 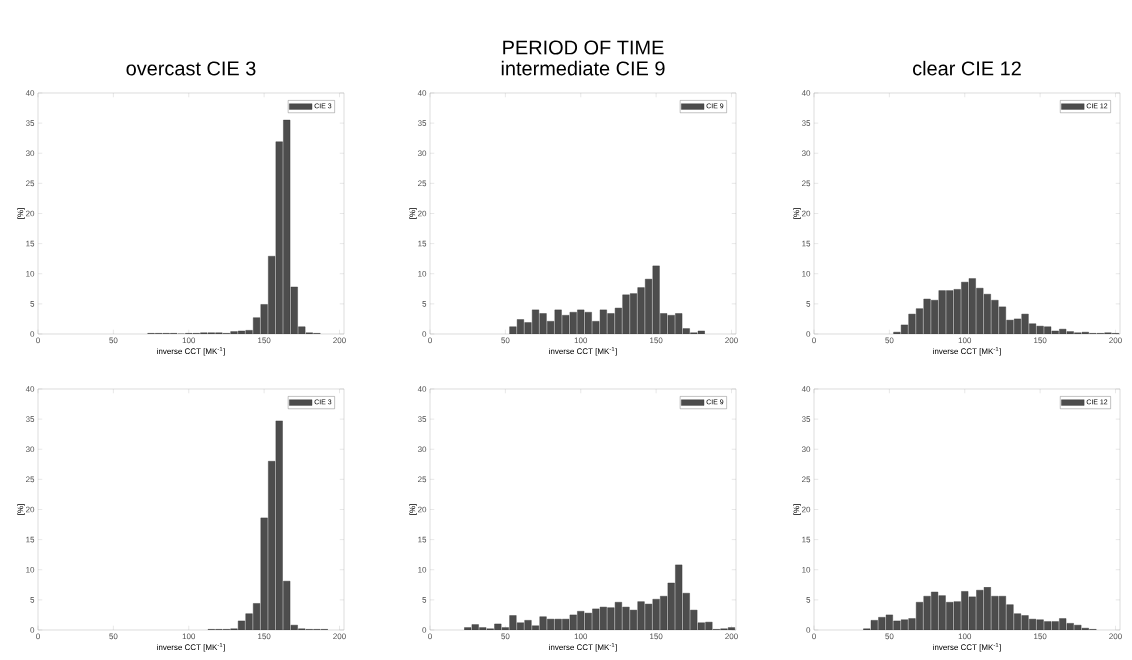 I want to click on chart-title: overcast CIE 3, so click(x=191, y=68).